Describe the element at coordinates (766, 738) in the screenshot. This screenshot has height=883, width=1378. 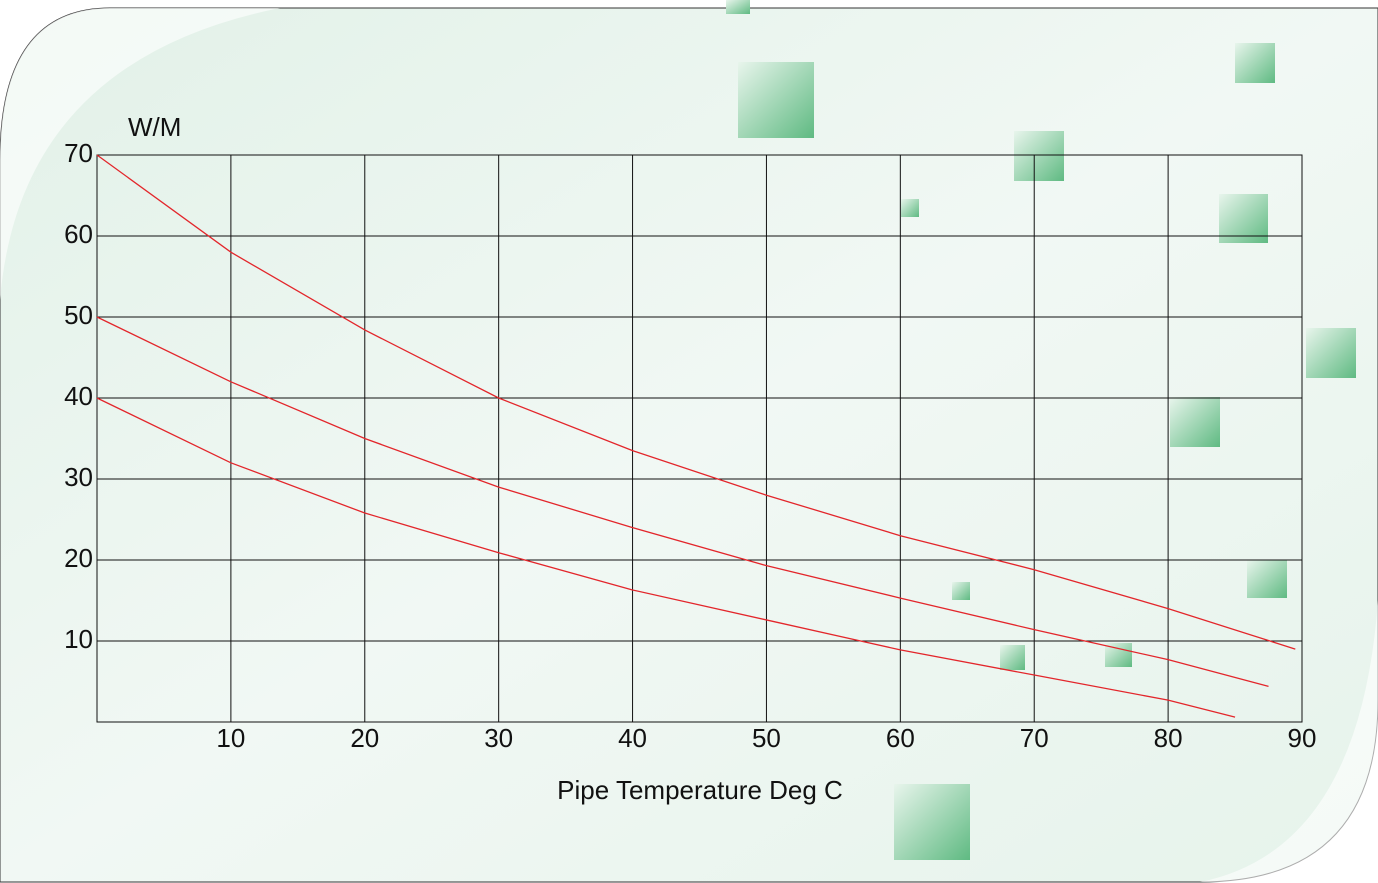
I see `x-tick-label: 50` at that location.